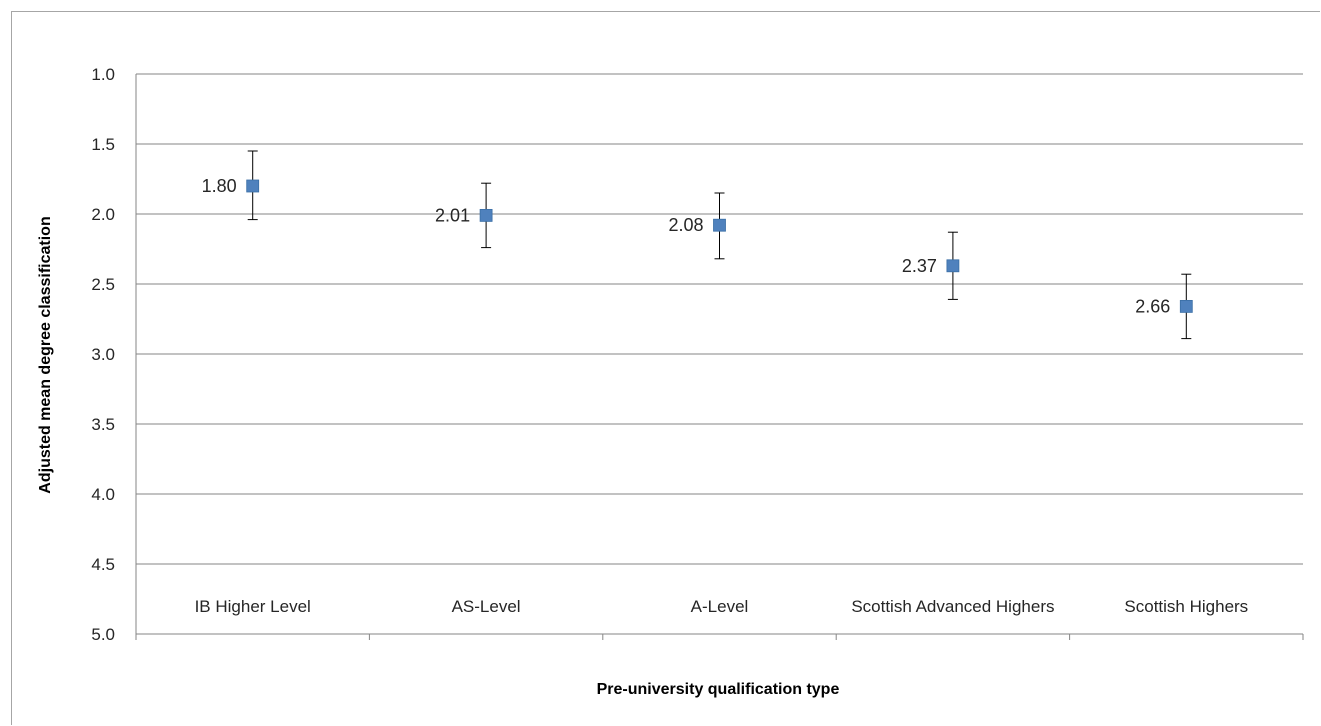 The height and width of the screenshot is (726, 1321). I want to click on y-tick-label: 1.0, so click(103, 74).